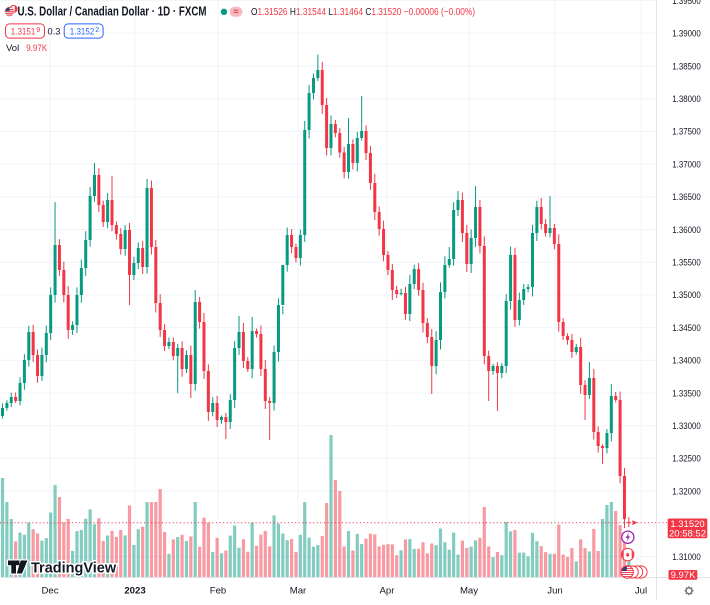  I want to click on svg-text: Mar, so click(298, 590).